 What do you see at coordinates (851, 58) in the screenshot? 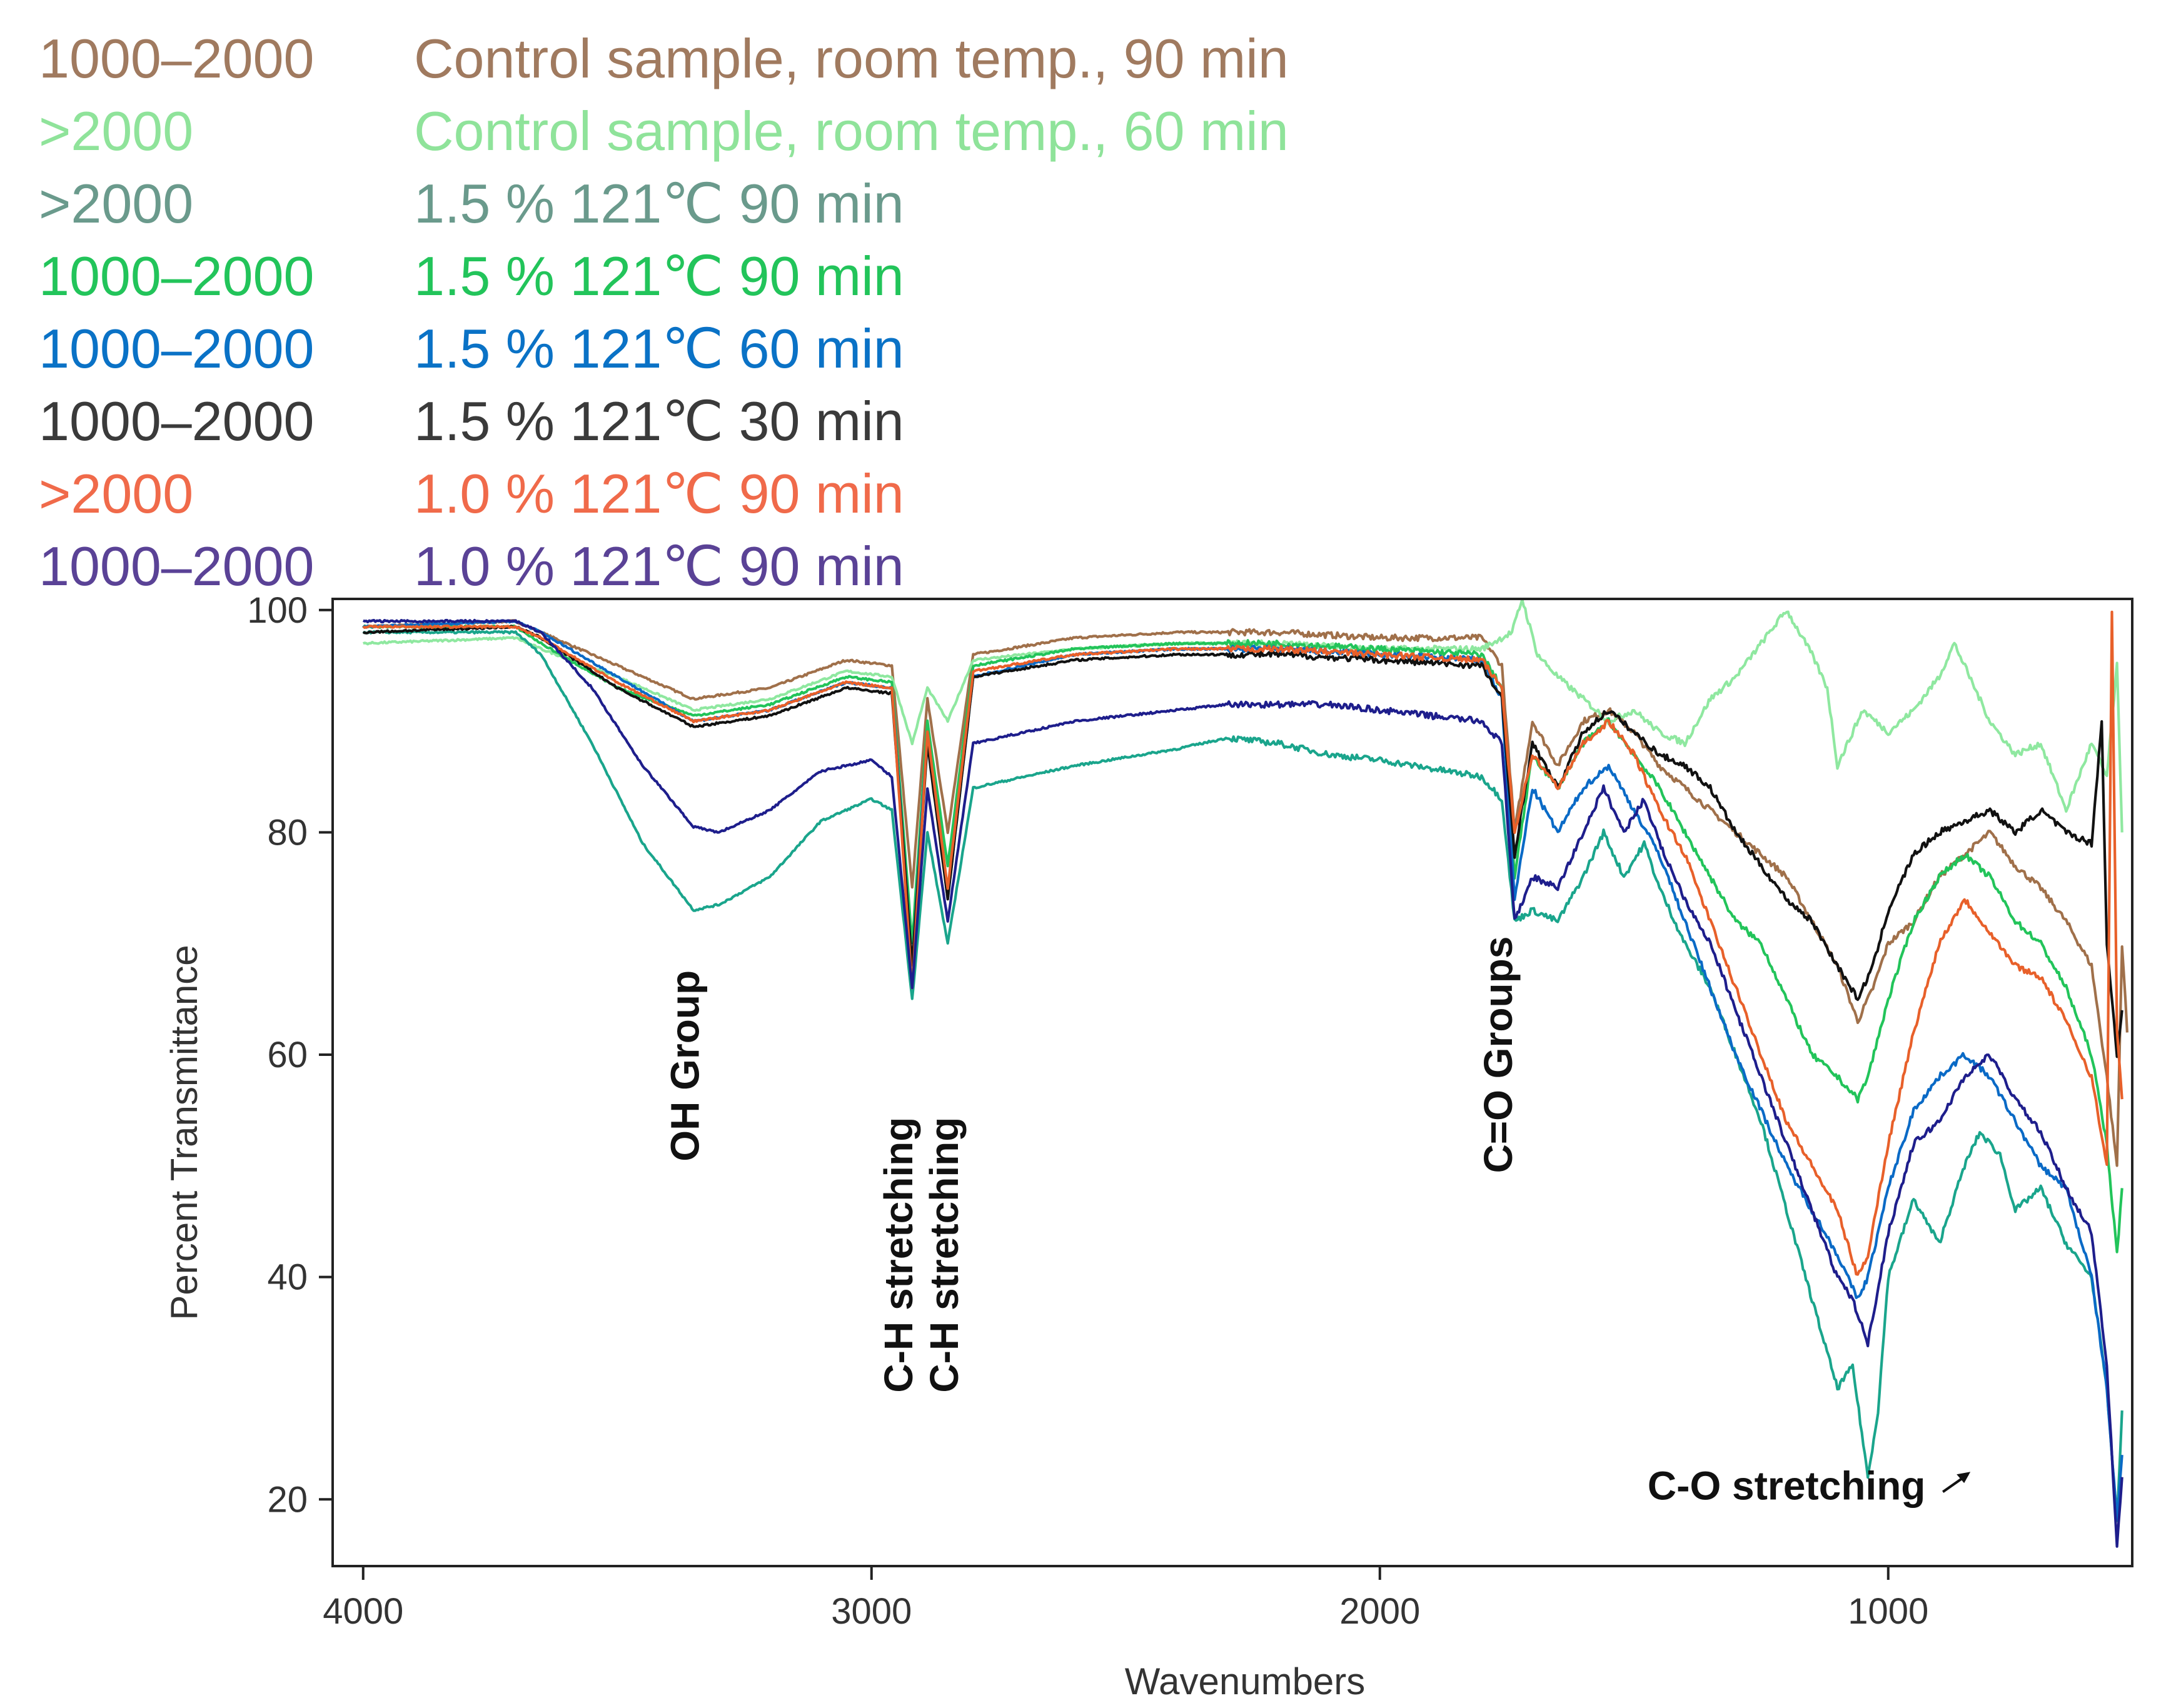
I see `legend-condition-label: Control sample, room temp., 90 min` at bounding box center [851, 58].